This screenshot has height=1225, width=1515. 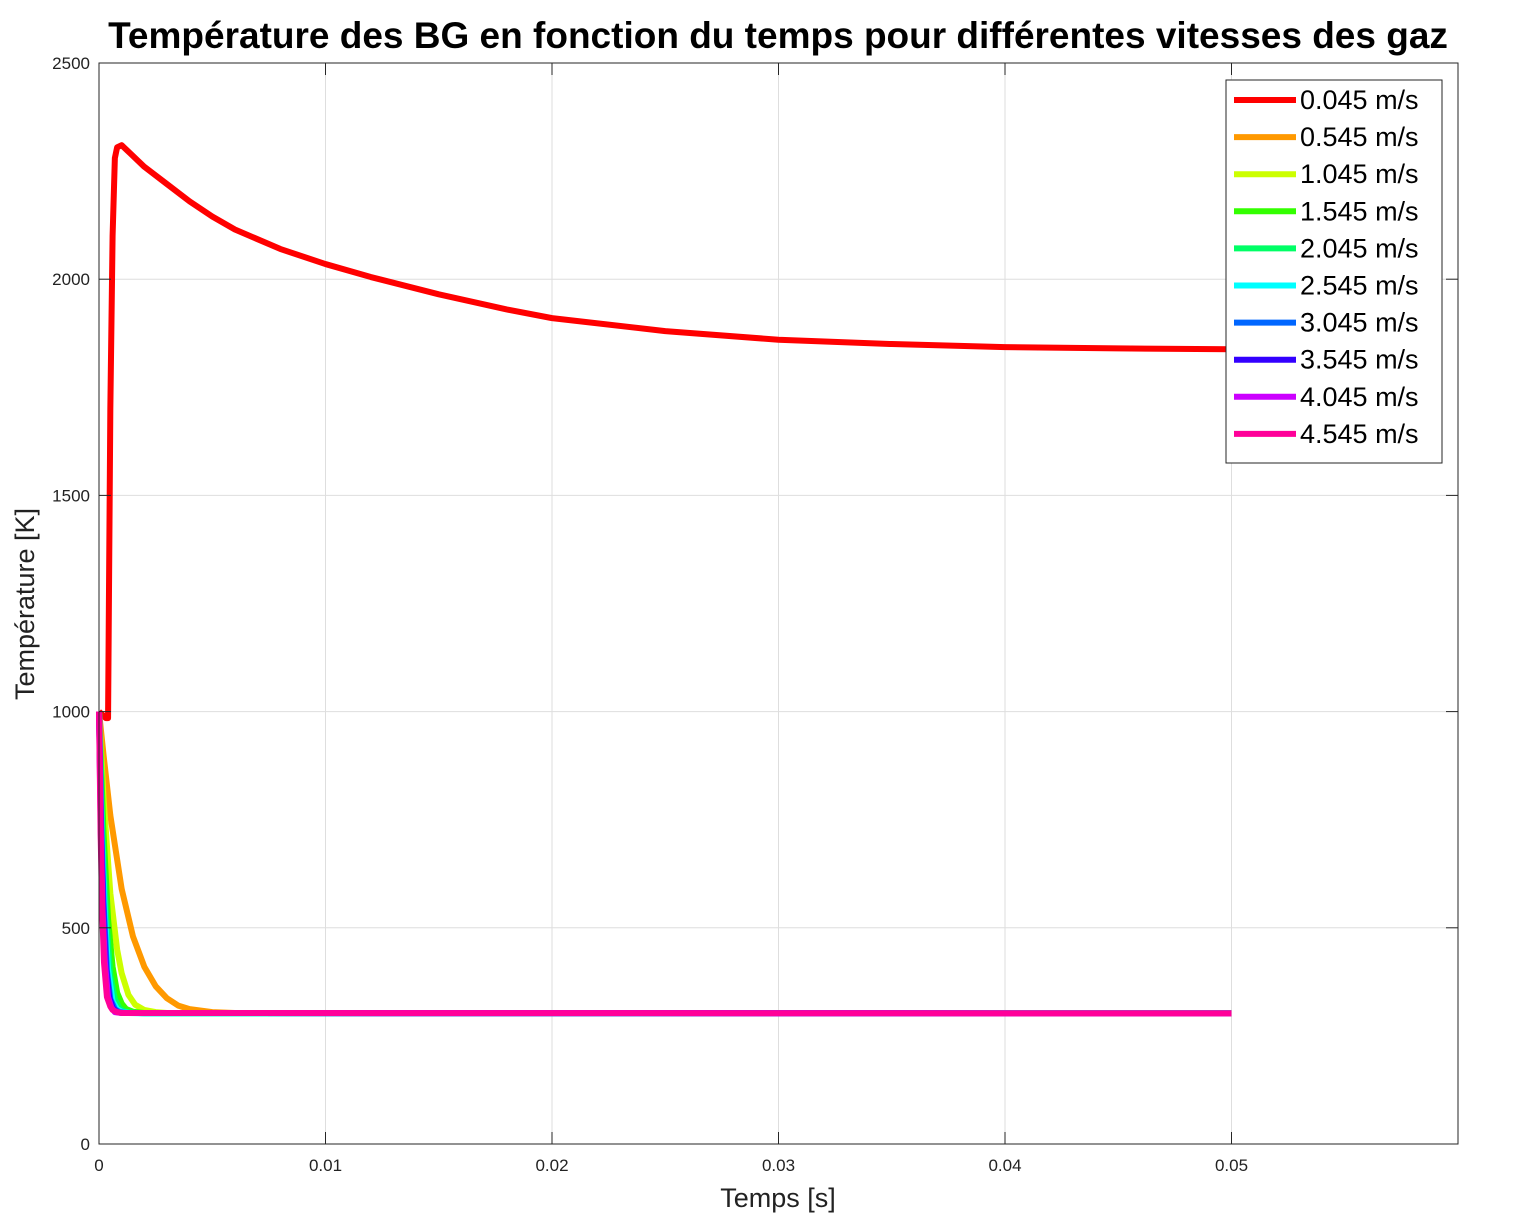 I want to click on y-axis-label: Température [K], so click(x=25, y=604).